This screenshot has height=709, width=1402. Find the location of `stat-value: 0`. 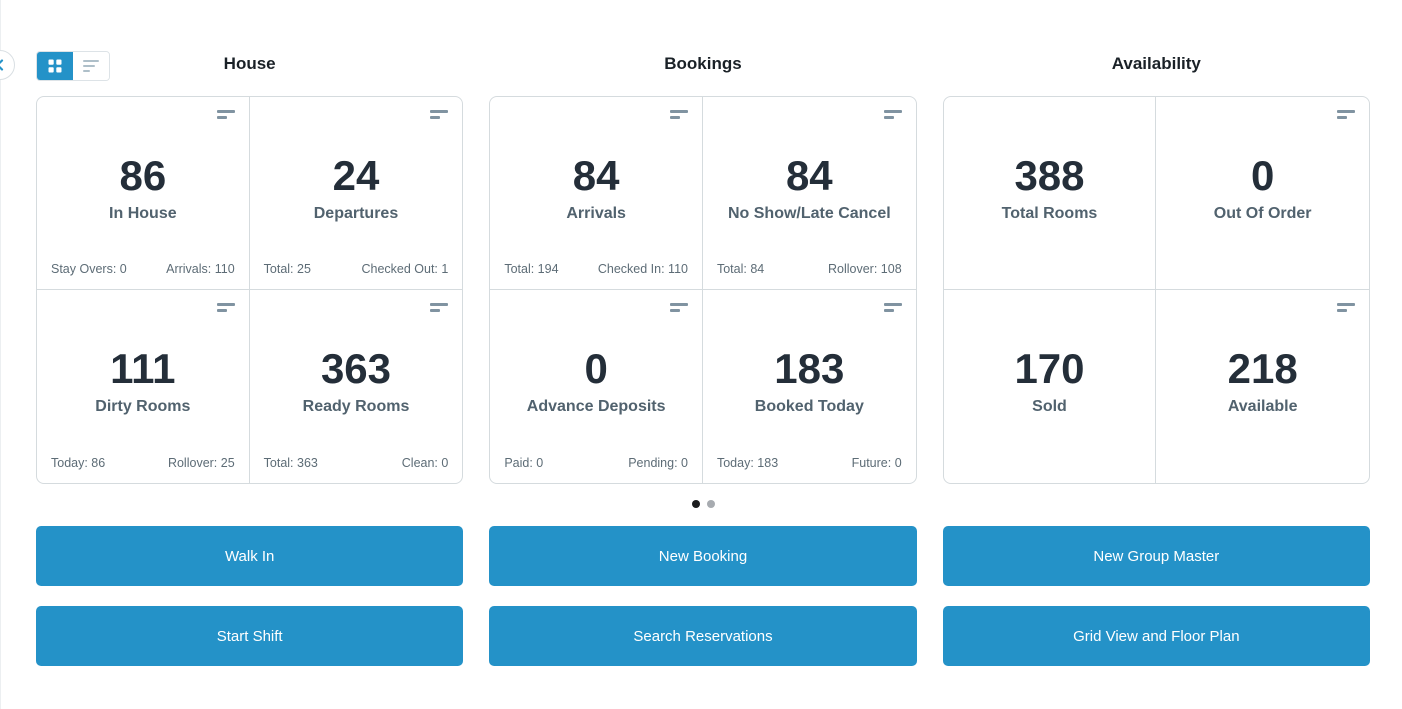

stat-value: 0 is located at coordinates (1262, 175).